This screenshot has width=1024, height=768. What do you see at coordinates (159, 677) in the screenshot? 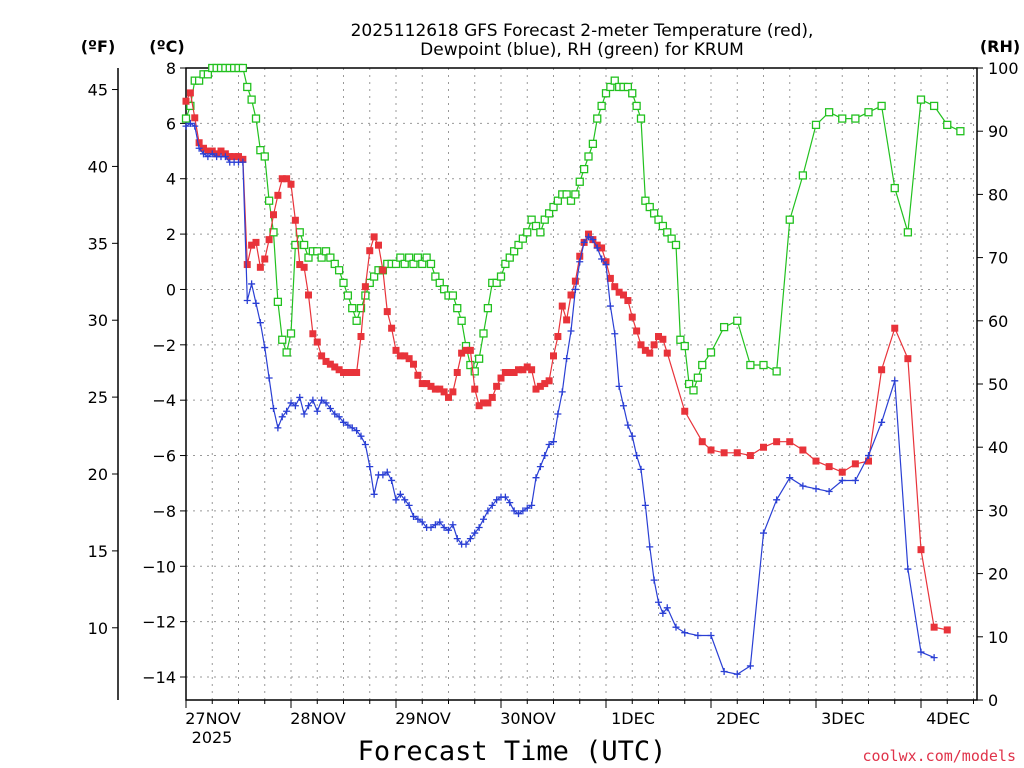
I see `c-tick-label: −14` at bounding box center [159, 677].